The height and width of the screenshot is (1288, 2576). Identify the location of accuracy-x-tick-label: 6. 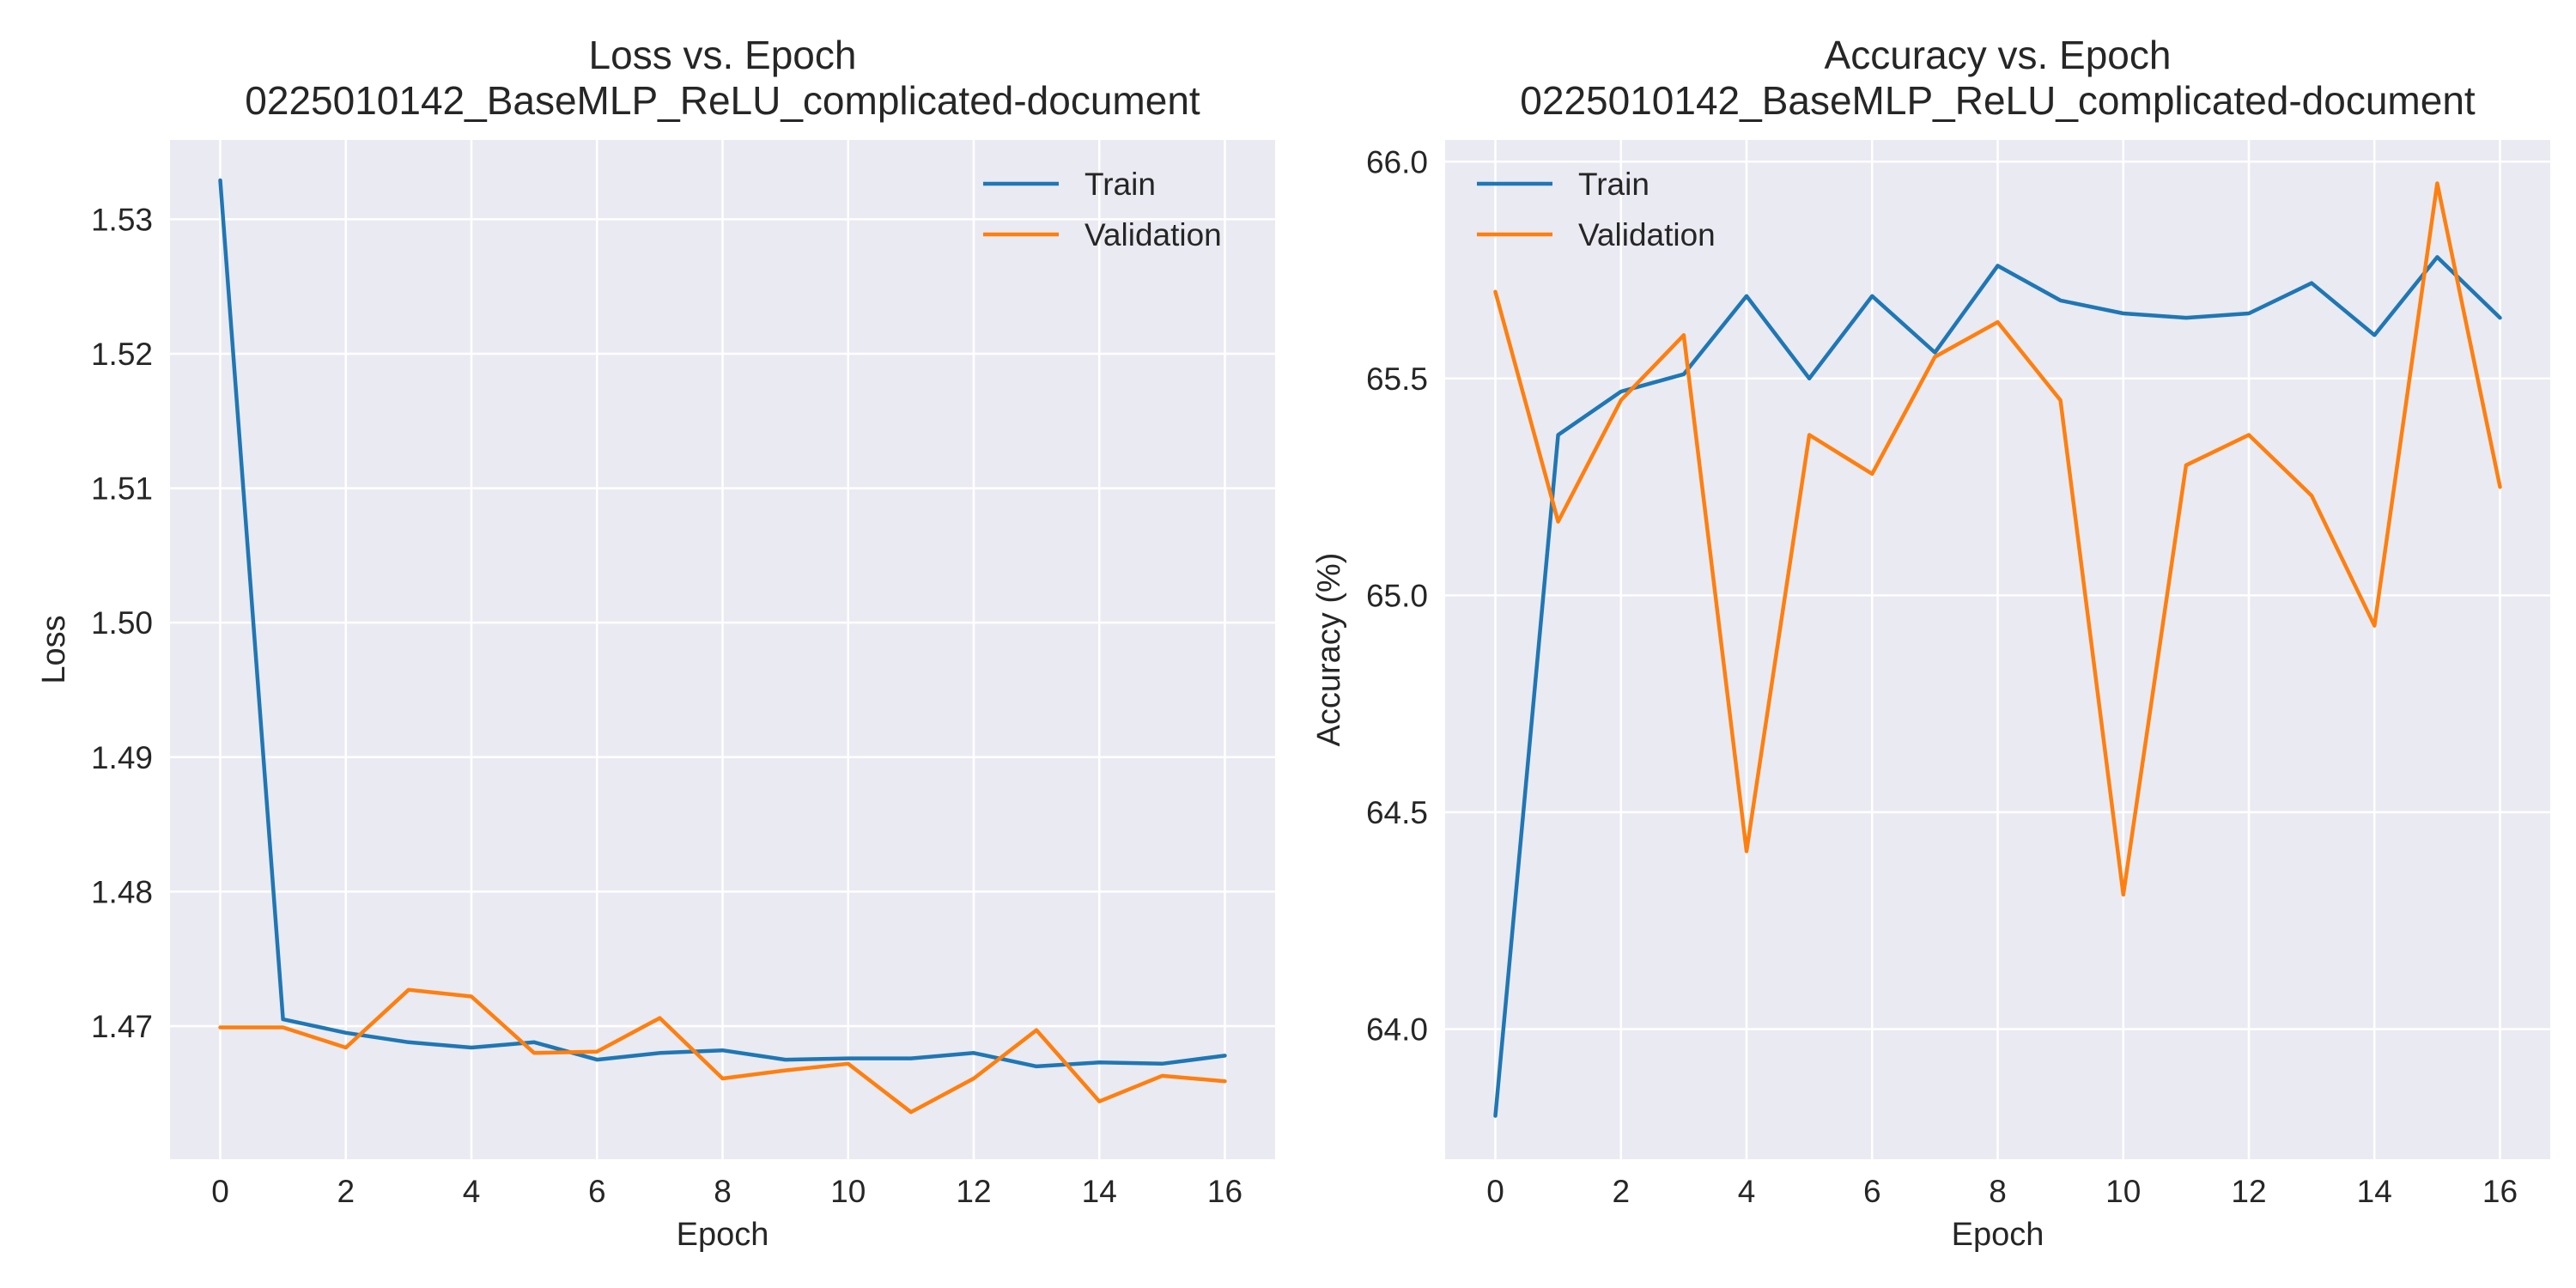
(1872, 1191).